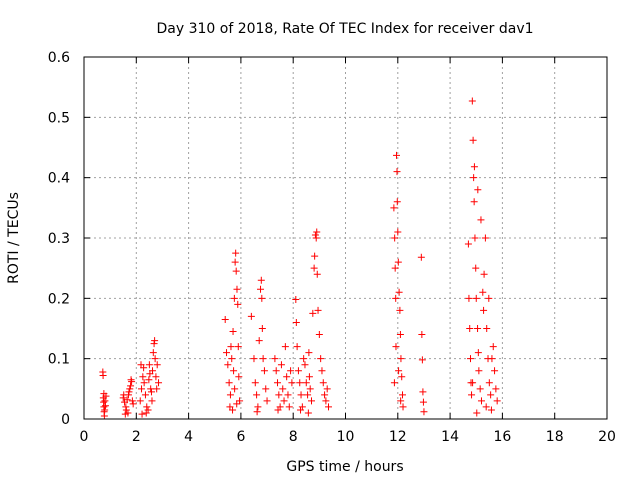 The height and width of the screenshot is (484, 640). I want to click on y-axis-label: ROTI / TECUs, so click(14, 238).